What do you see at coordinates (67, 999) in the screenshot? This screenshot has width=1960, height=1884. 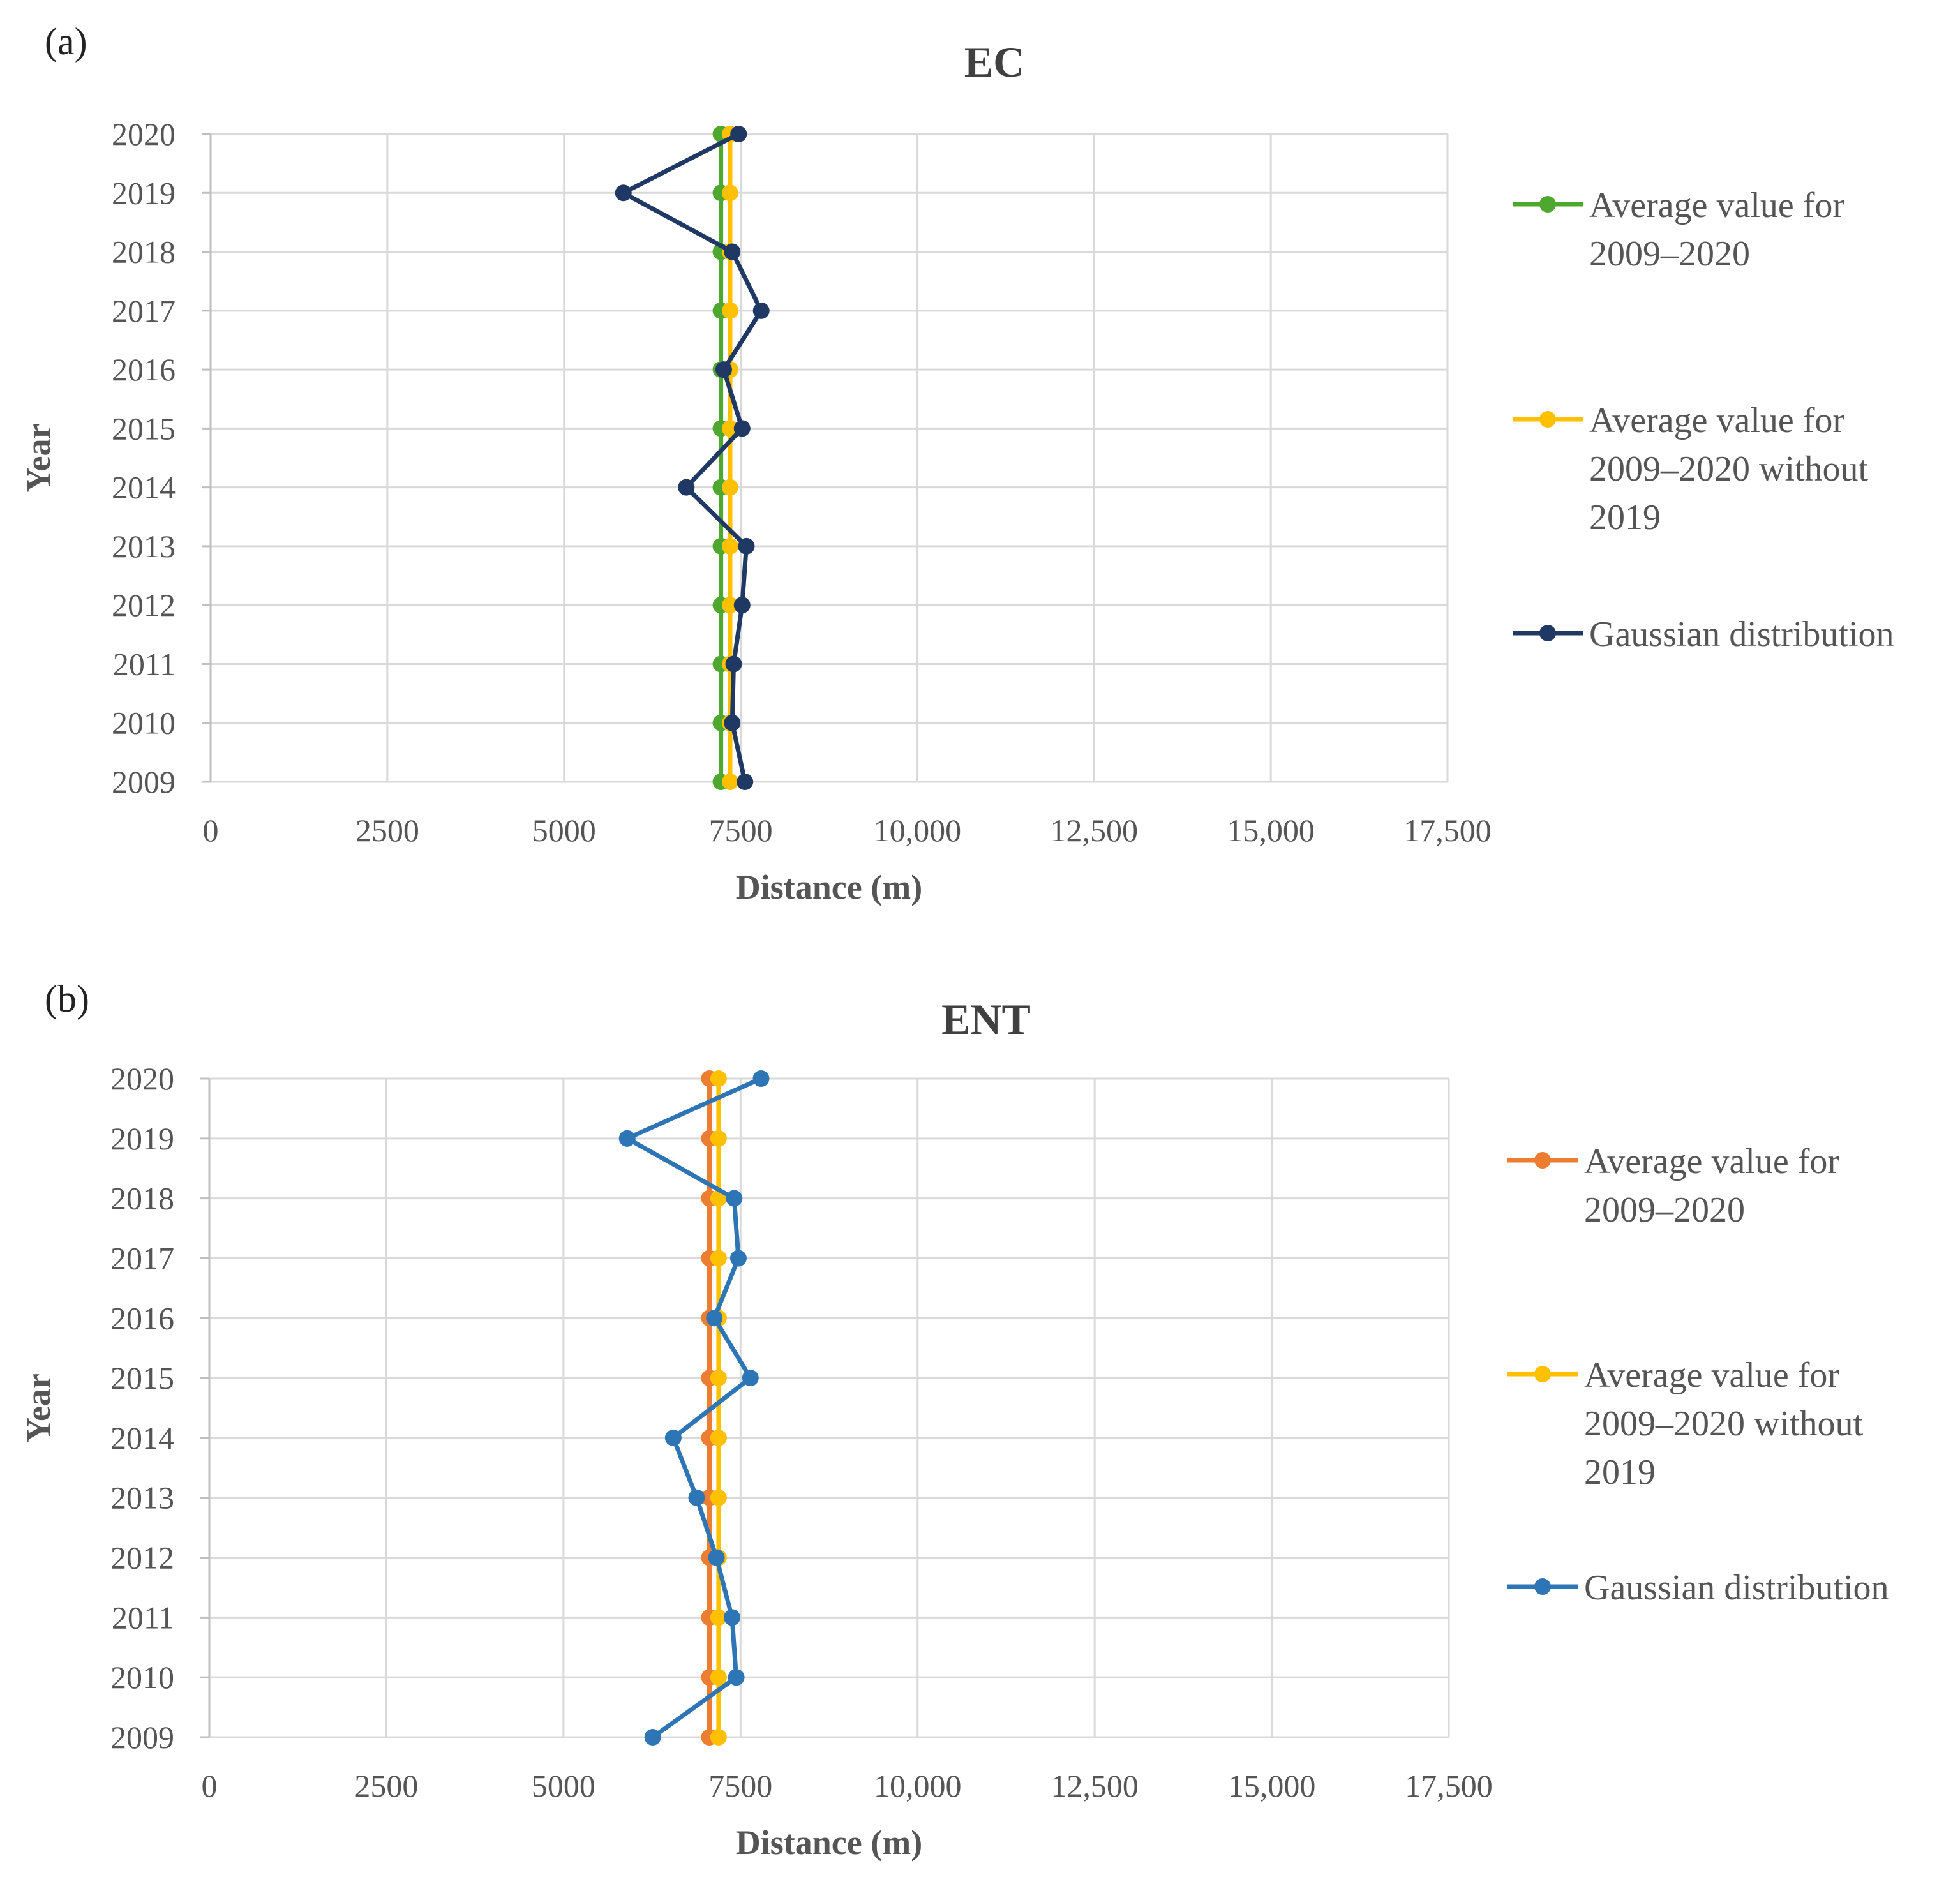 I see `panel-label: (b)` at bounding box center [67, 999].